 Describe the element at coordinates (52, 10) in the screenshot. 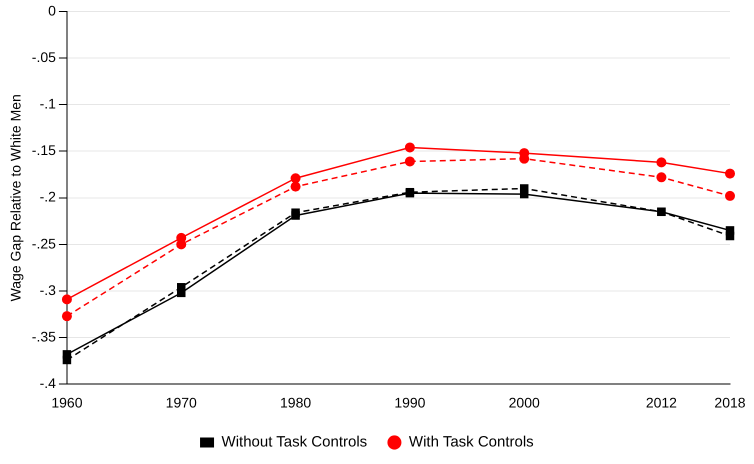

I see `y-tick-label: 0` at that location.